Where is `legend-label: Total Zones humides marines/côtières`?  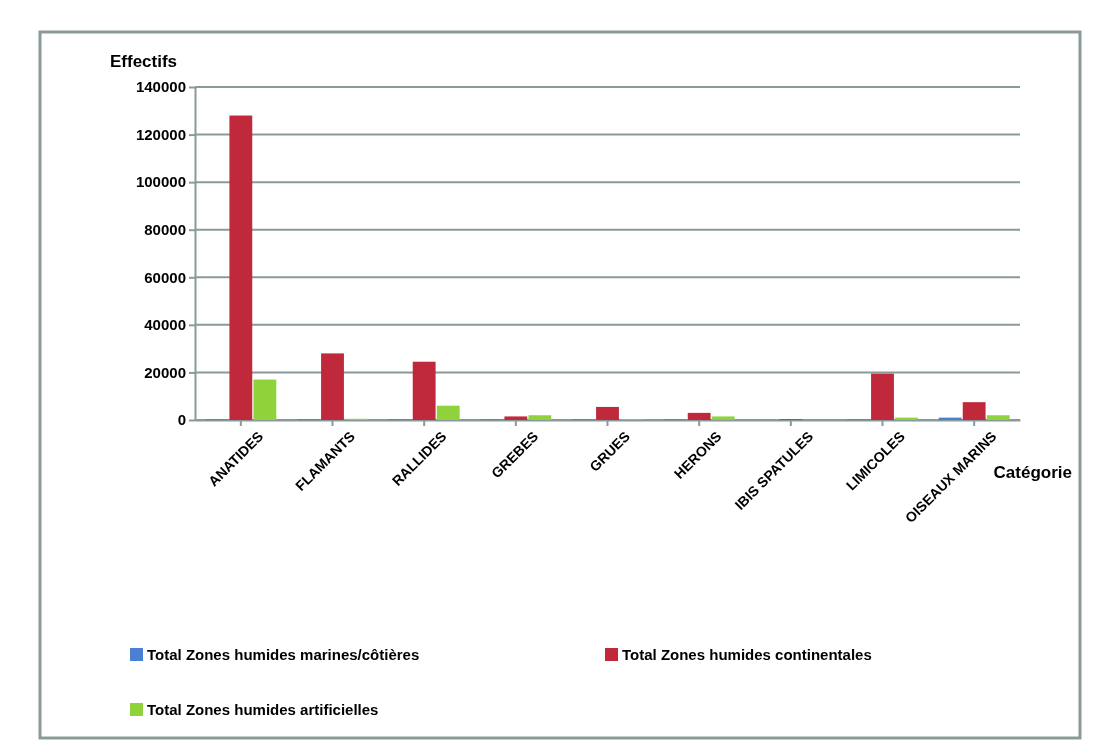
legend-label: Total Zones humides marines/côtières is located at coordinates (283, 654).